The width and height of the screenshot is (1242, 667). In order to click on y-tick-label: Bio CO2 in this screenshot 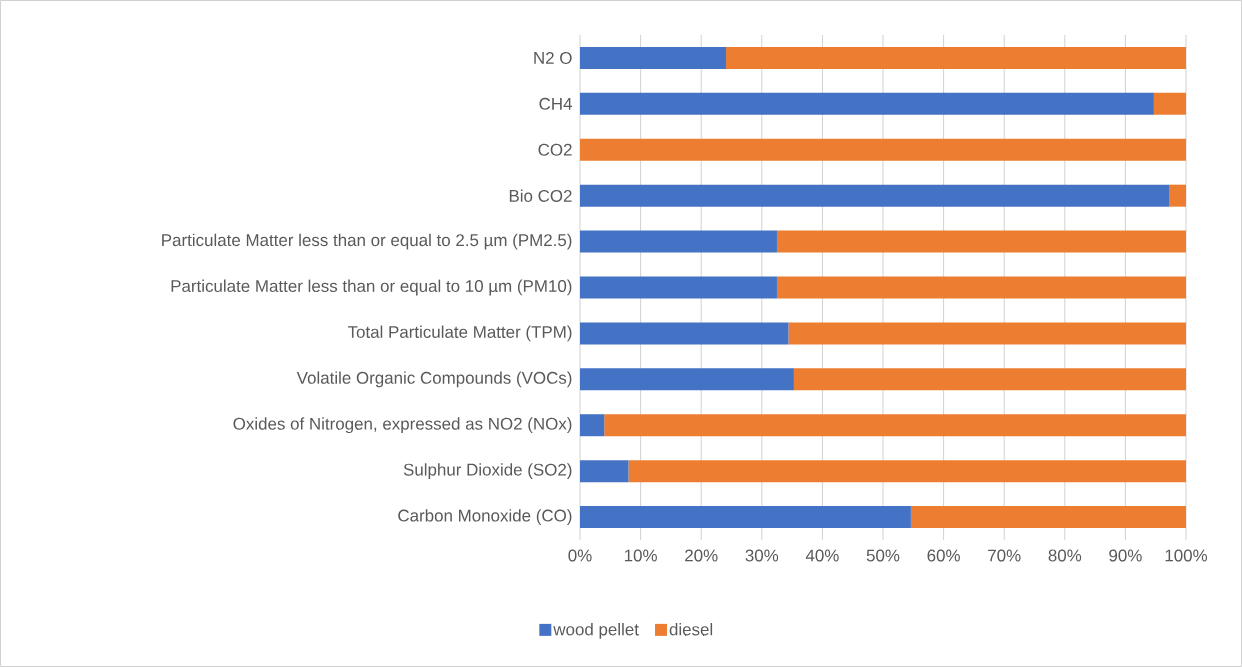, I will do `click(540, 195)`.